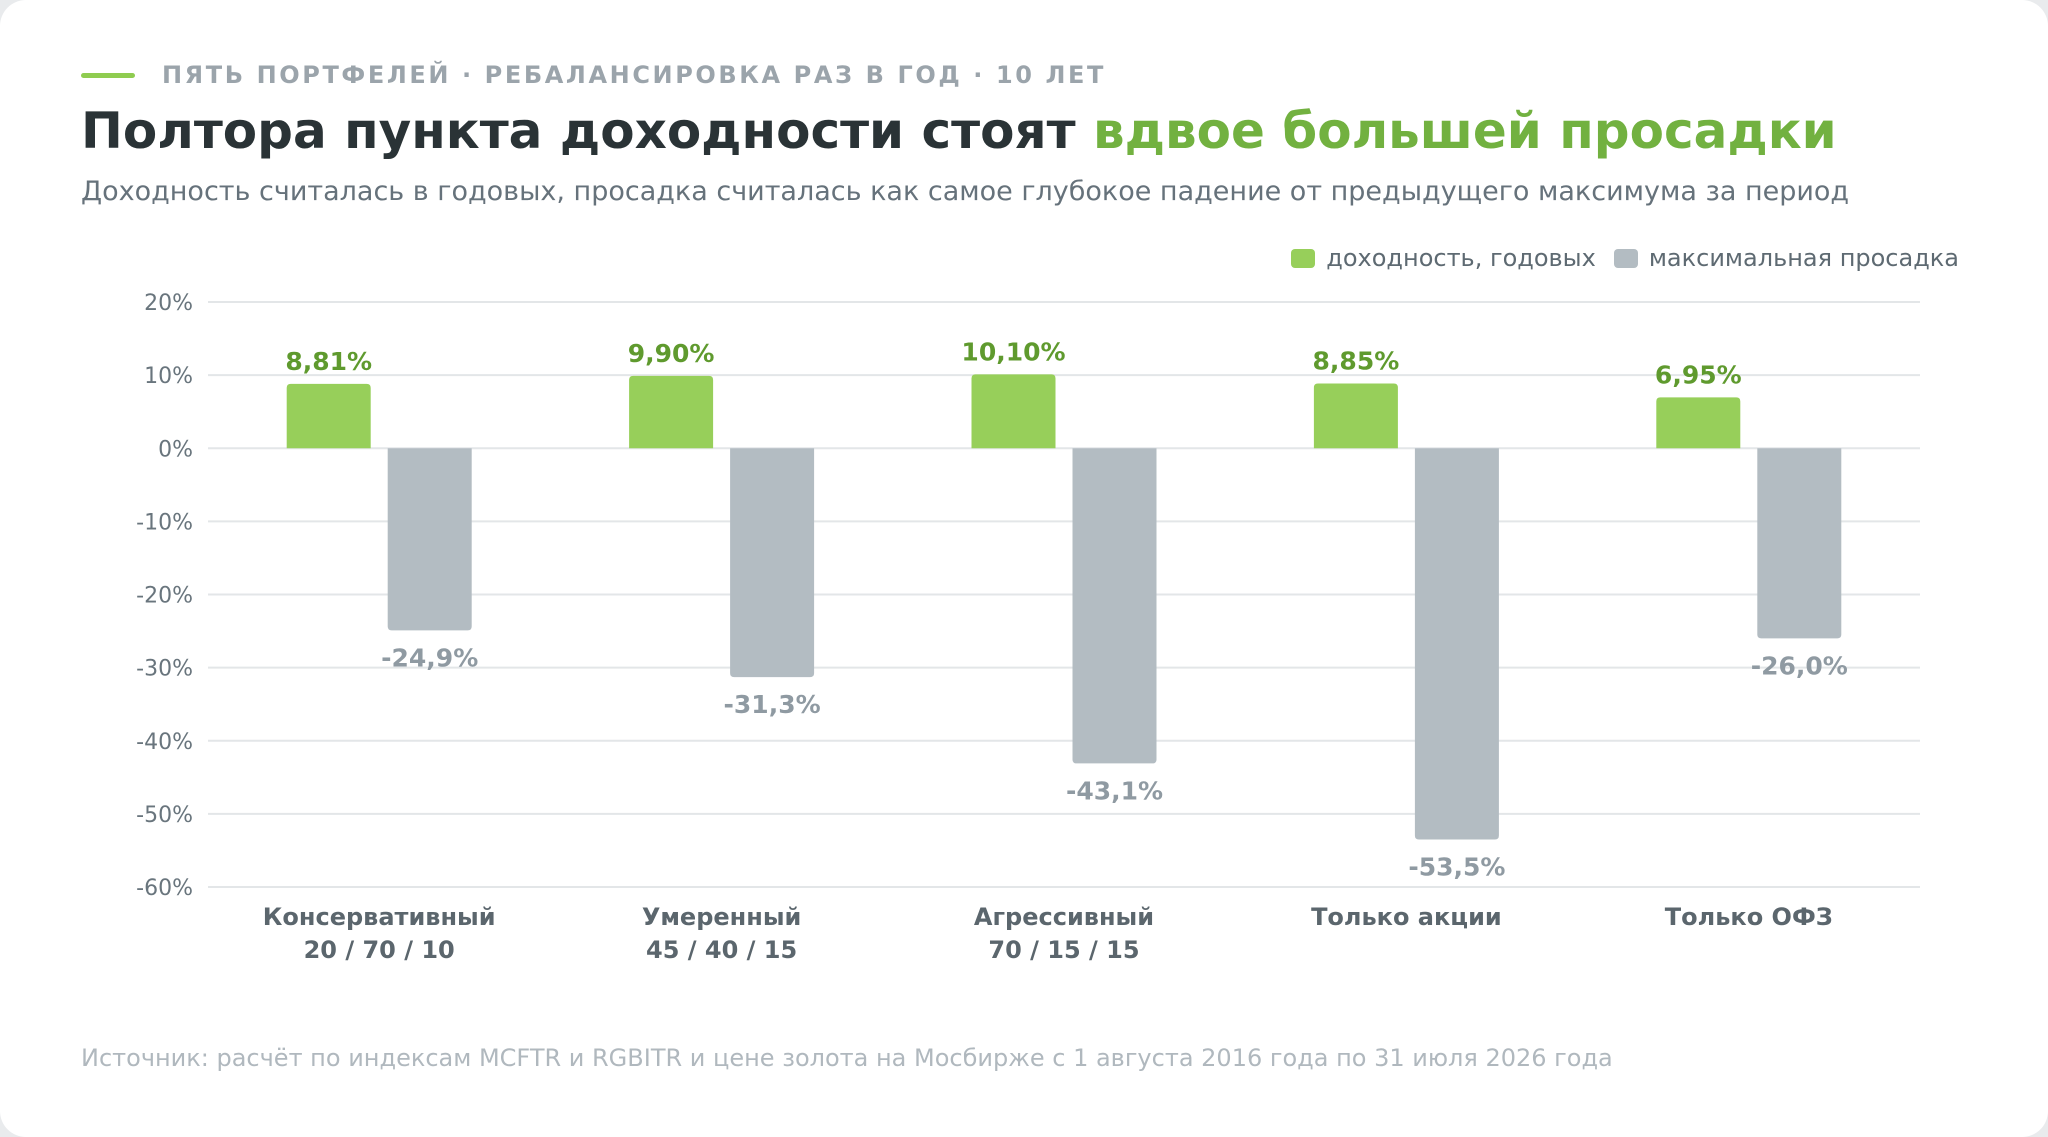 Image resolution: width=2048 pixels, height=1137 pixels. I want to click on kicker-accent-line, so click(108, 75).